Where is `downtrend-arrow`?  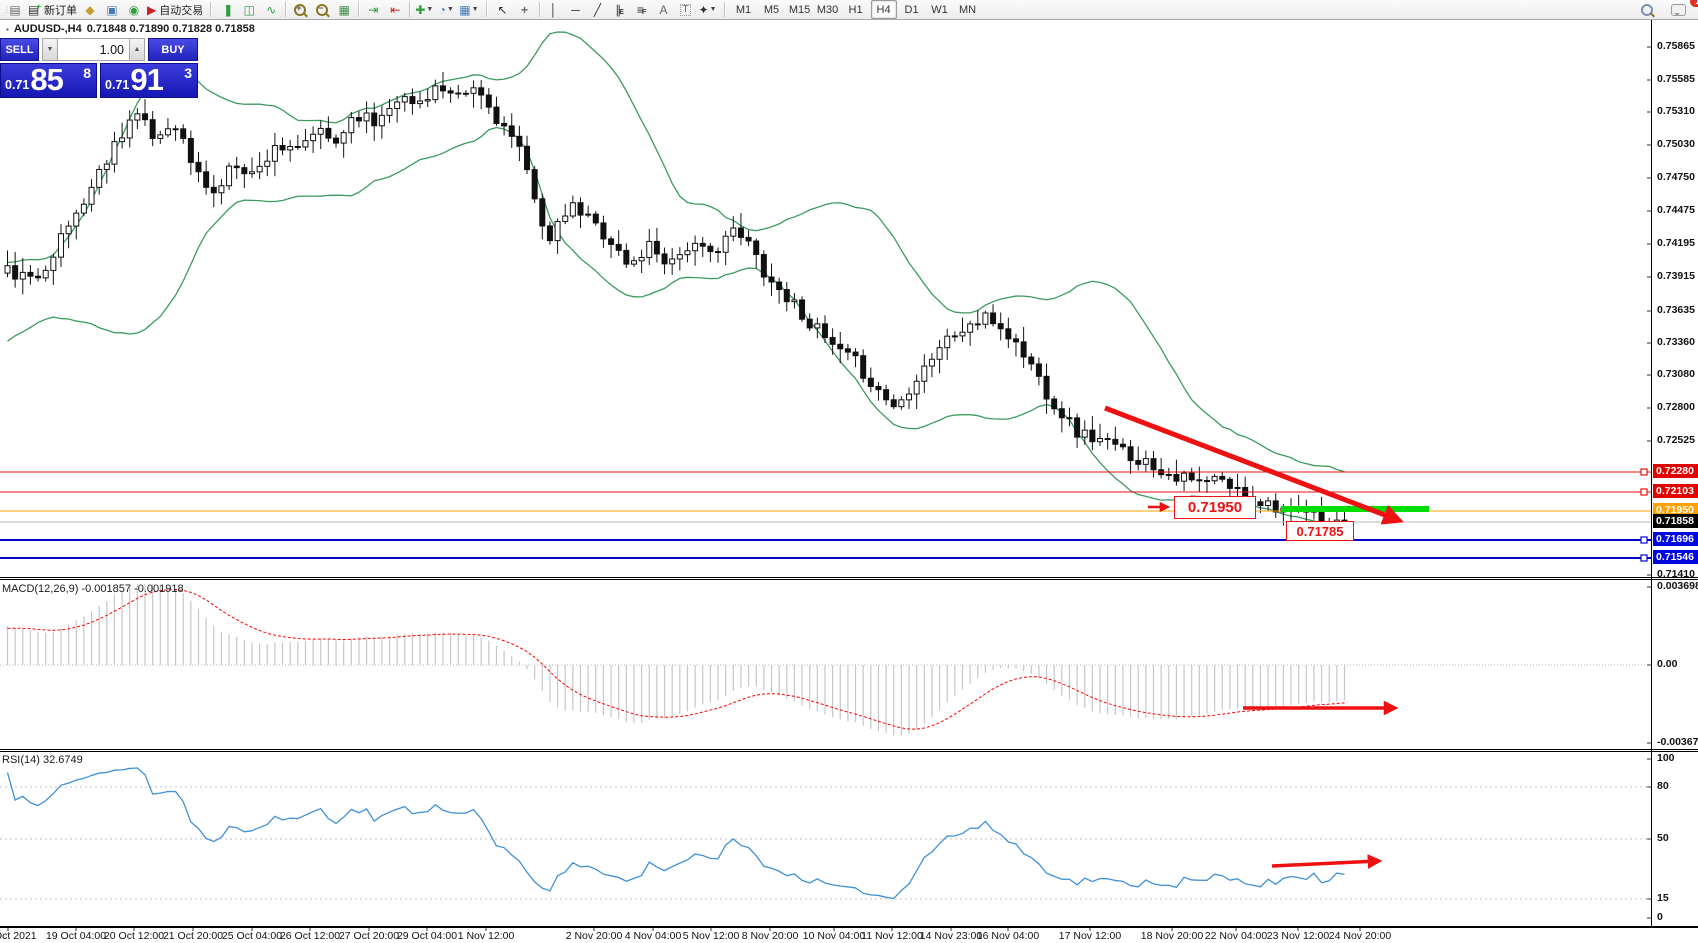
downtrend-arrow is located at coordinates (1254, 465).